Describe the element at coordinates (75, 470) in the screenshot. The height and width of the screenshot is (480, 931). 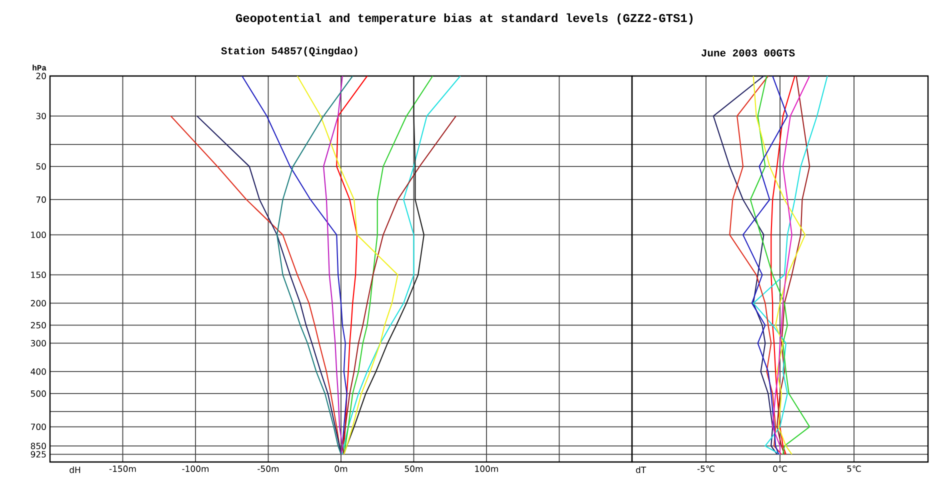
I see `x-axis-title: dH` at that location.